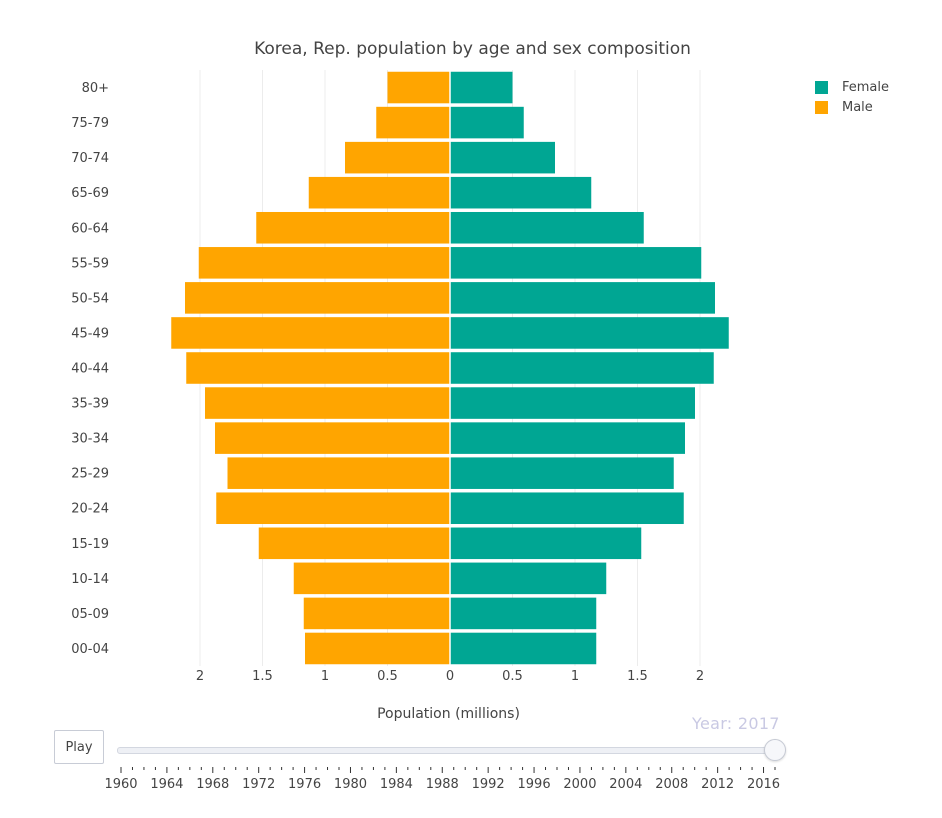 This screenshot has width=942, height=818. I want to click on year-slider-track, so click(448, 750).